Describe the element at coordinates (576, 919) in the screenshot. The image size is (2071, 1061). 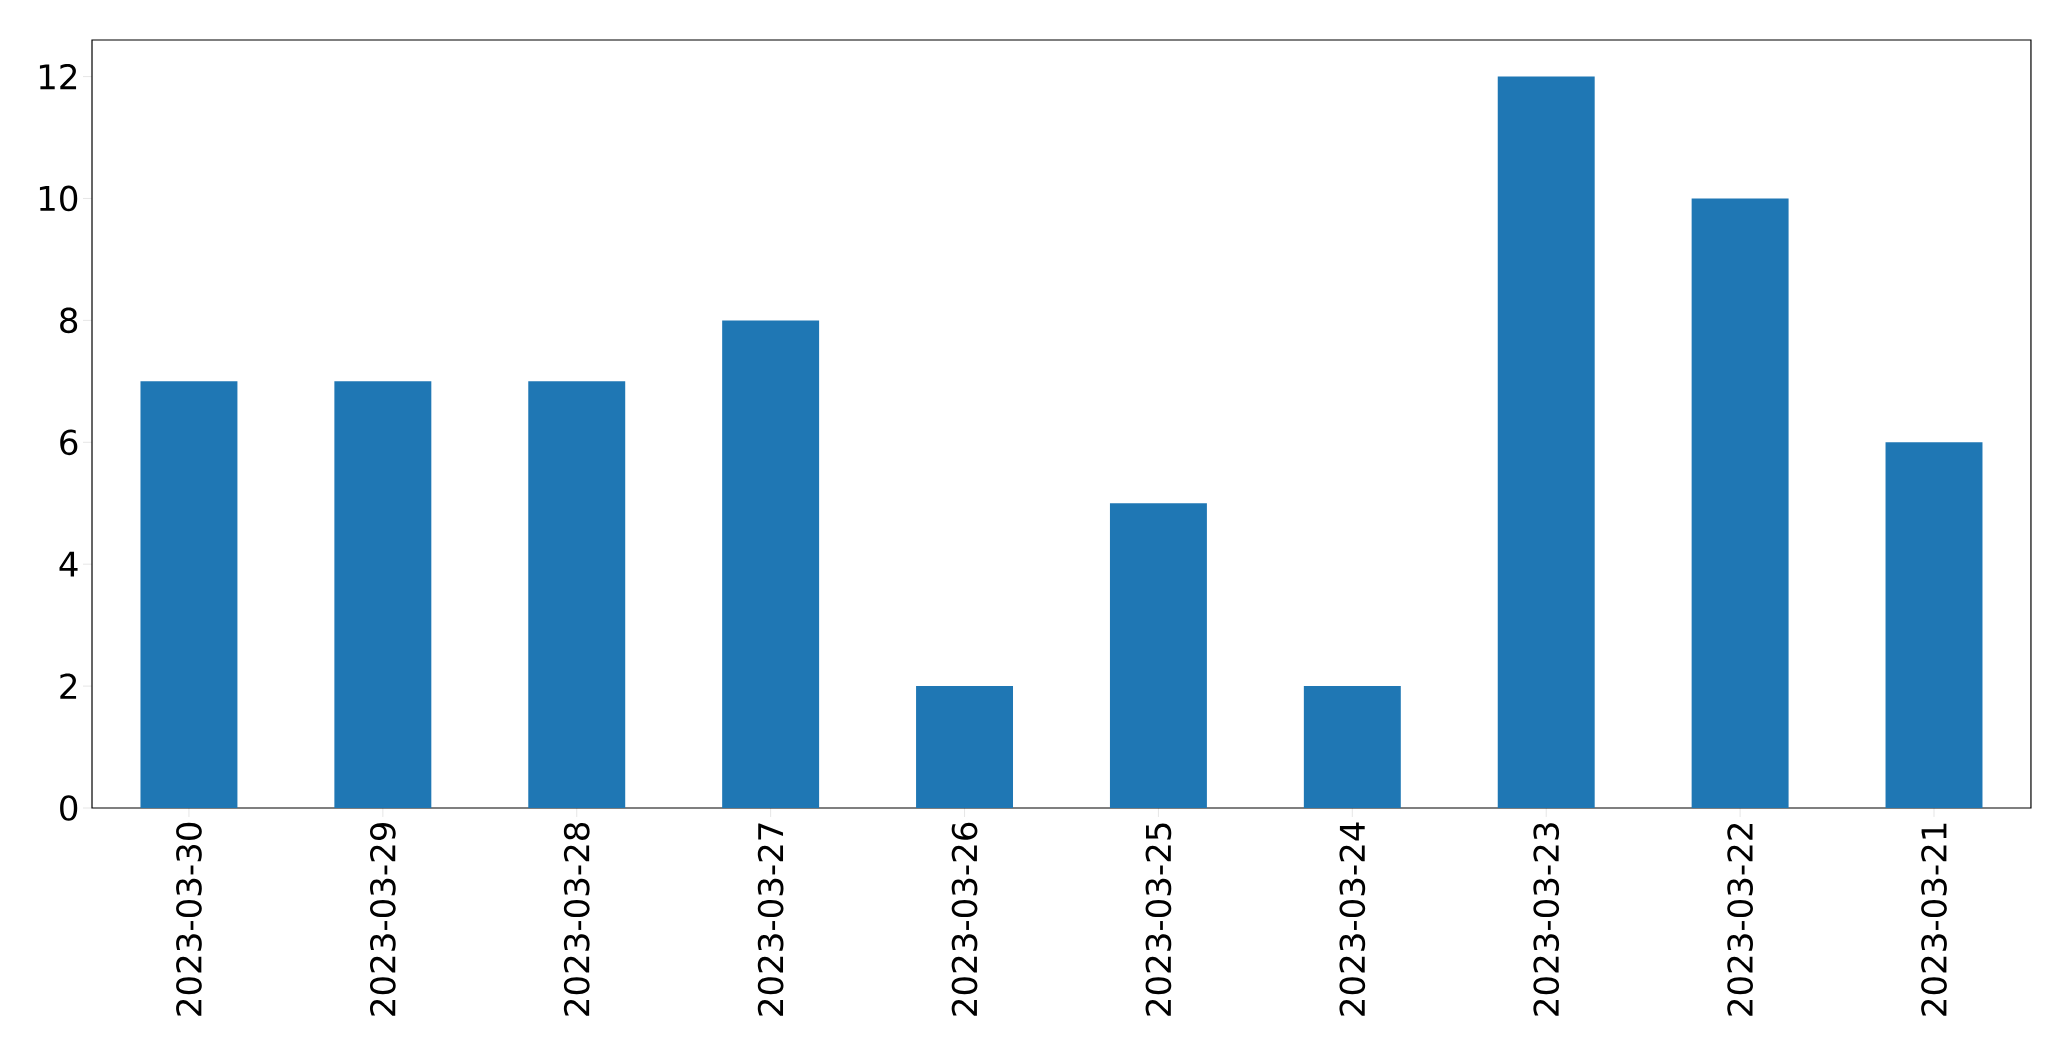
I see `x-tick-label: 2023-03-28` at that location.